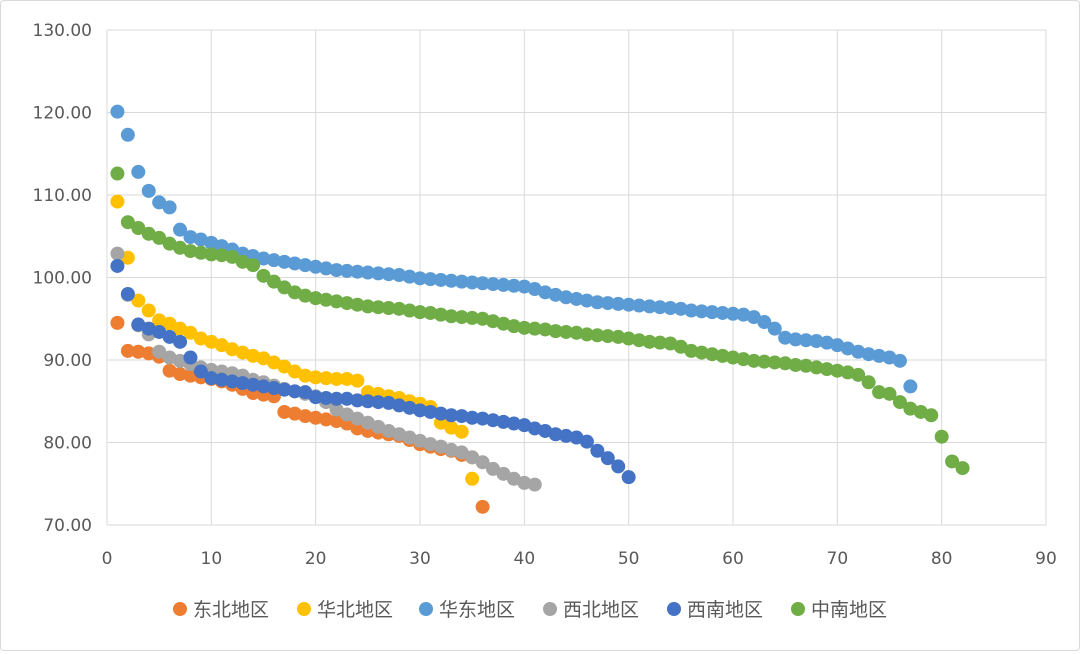  What do you see at coordinates (316, 559) in the screenshot?
I see `x-tick-label: 20` at bounding box center [316, 559].